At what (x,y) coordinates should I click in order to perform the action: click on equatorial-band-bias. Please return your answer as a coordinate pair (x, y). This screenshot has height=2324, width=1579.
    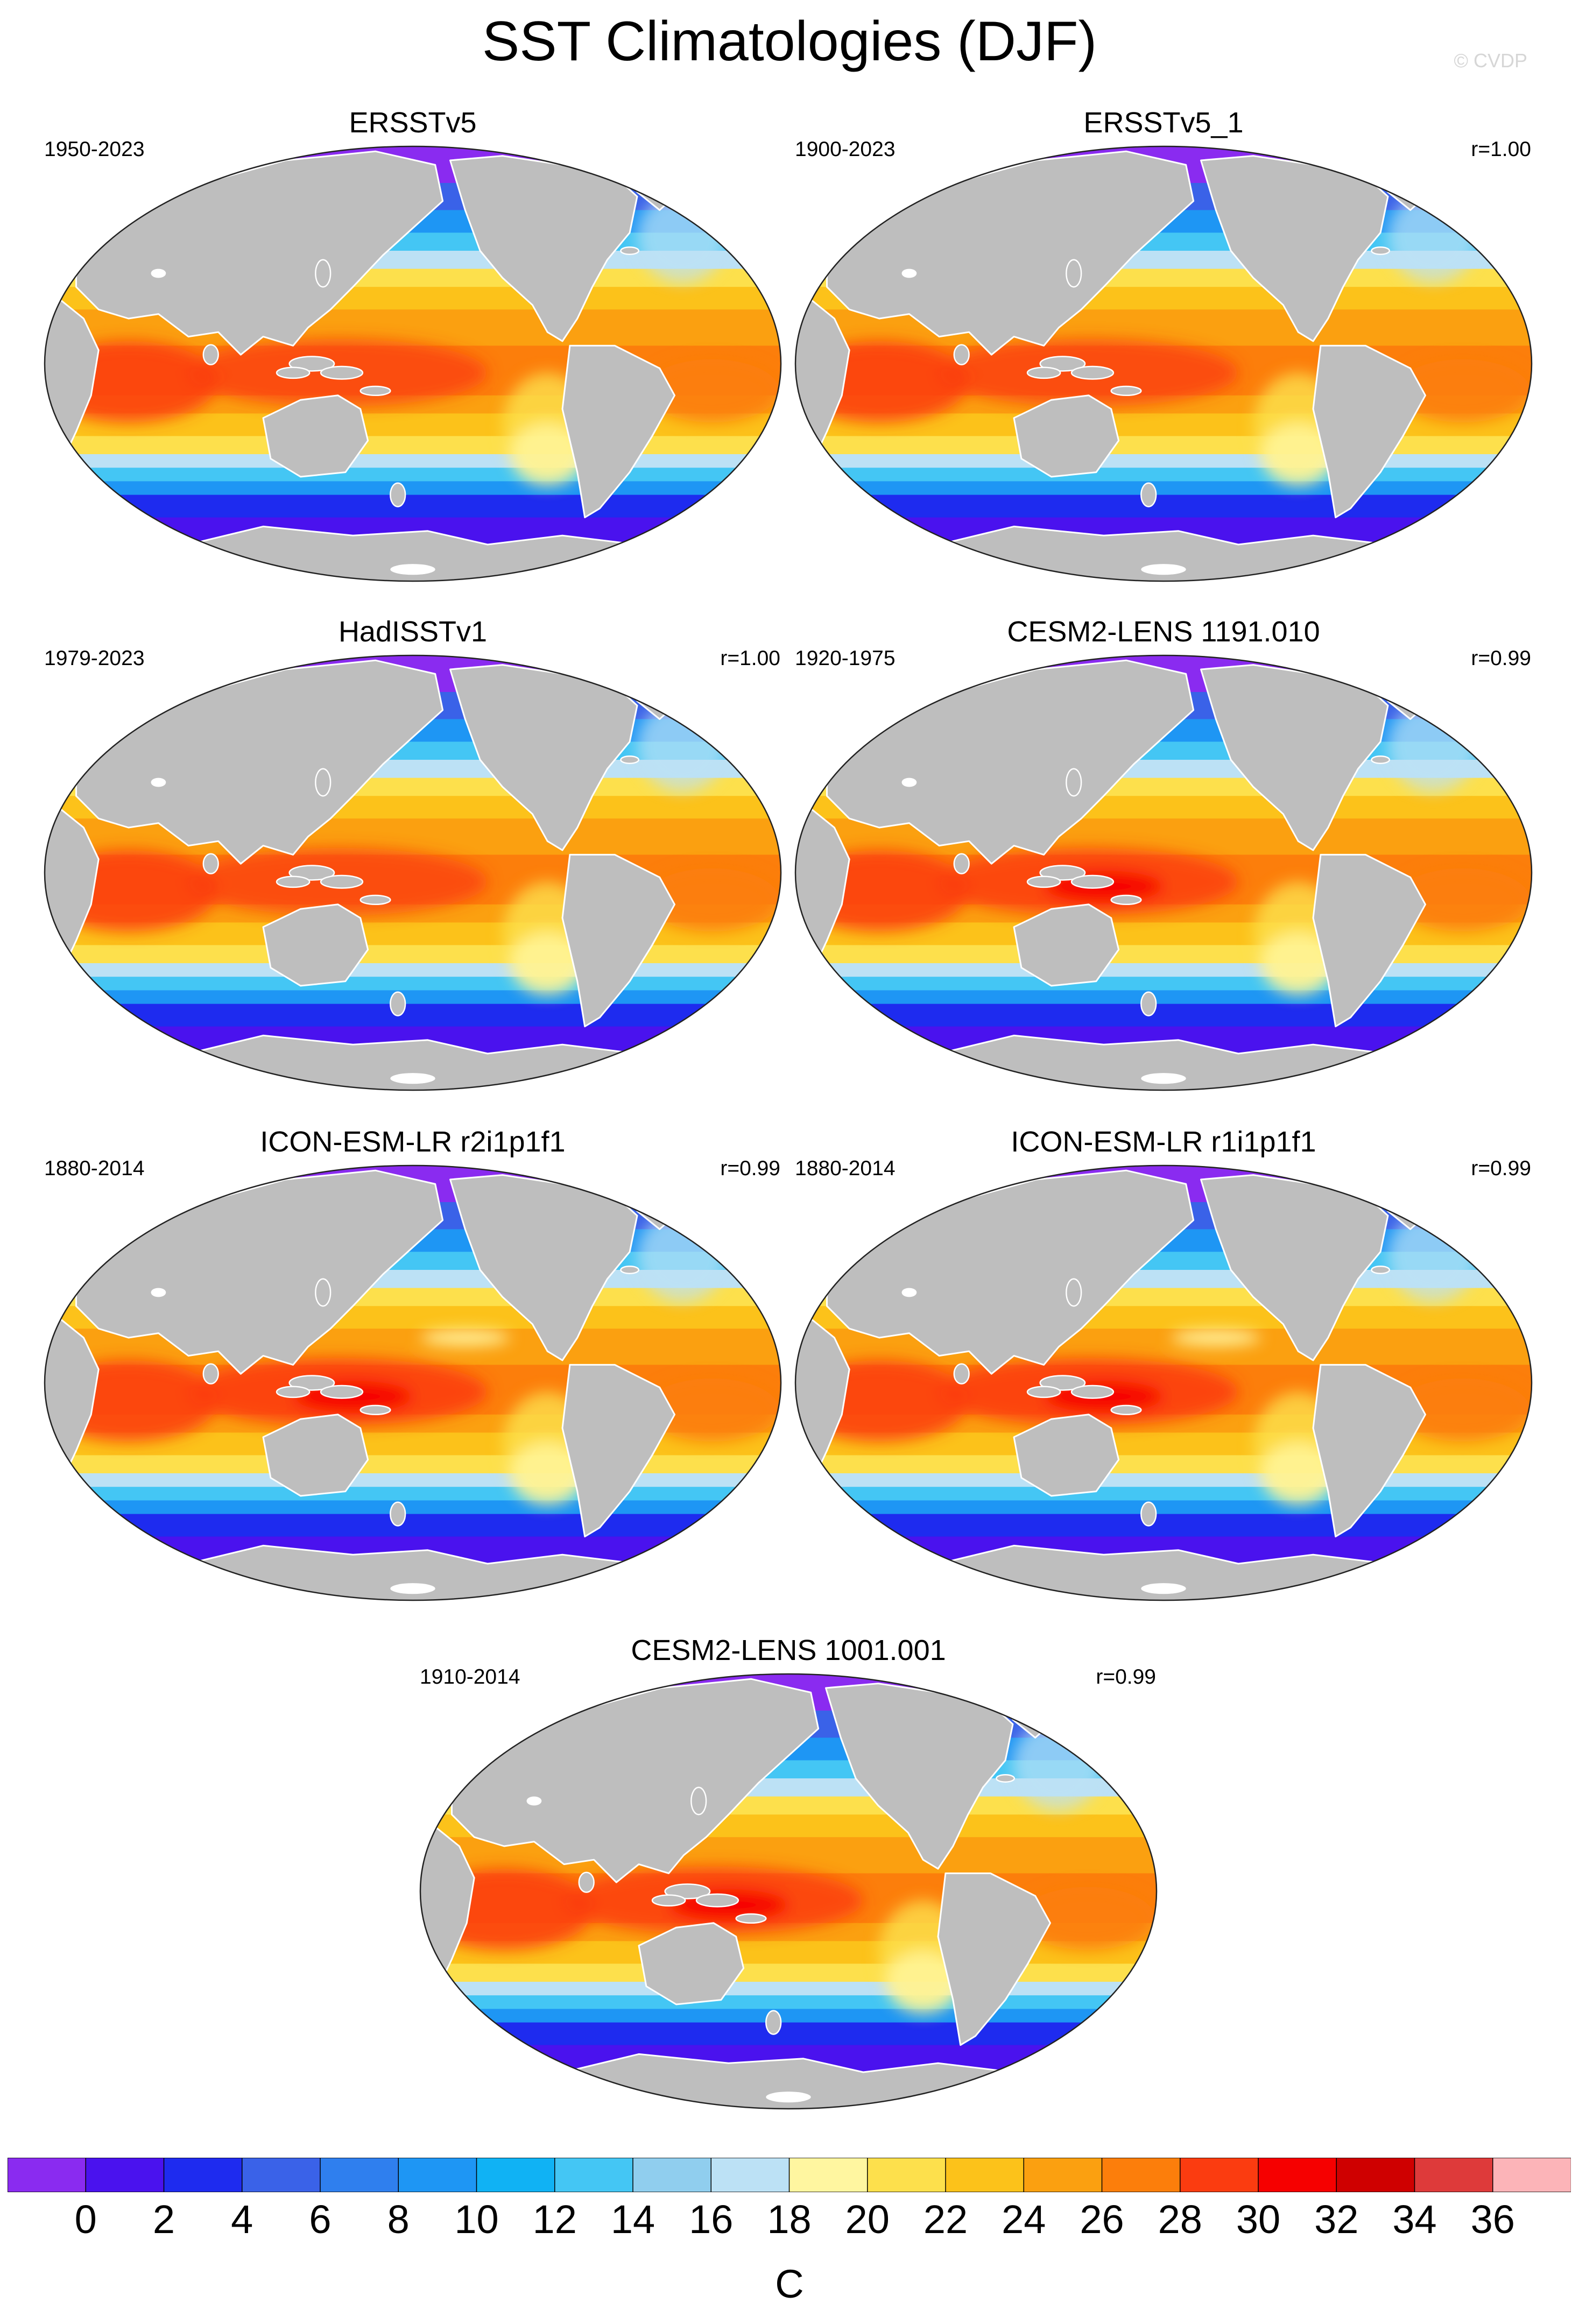
    Looking at the image, I should click on (1216, 1337).